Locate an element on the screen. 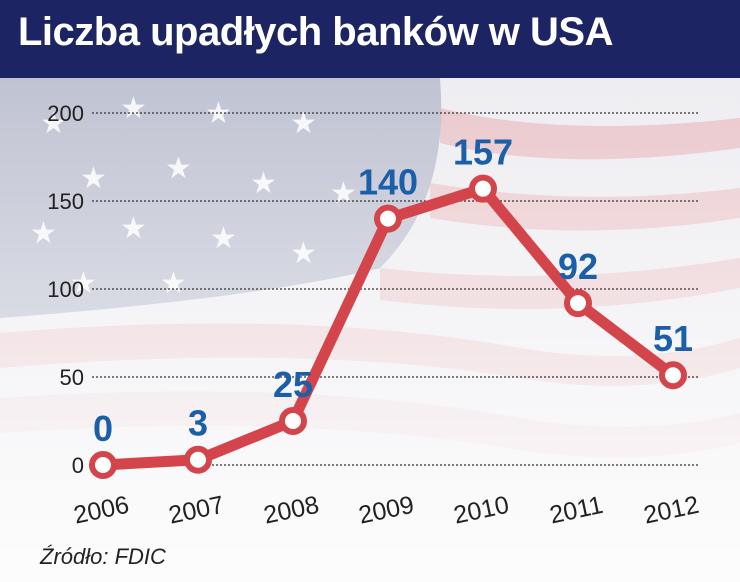 This screenshot has height=582, width=740. data-point-2008 is located at coordinates (293, 421).